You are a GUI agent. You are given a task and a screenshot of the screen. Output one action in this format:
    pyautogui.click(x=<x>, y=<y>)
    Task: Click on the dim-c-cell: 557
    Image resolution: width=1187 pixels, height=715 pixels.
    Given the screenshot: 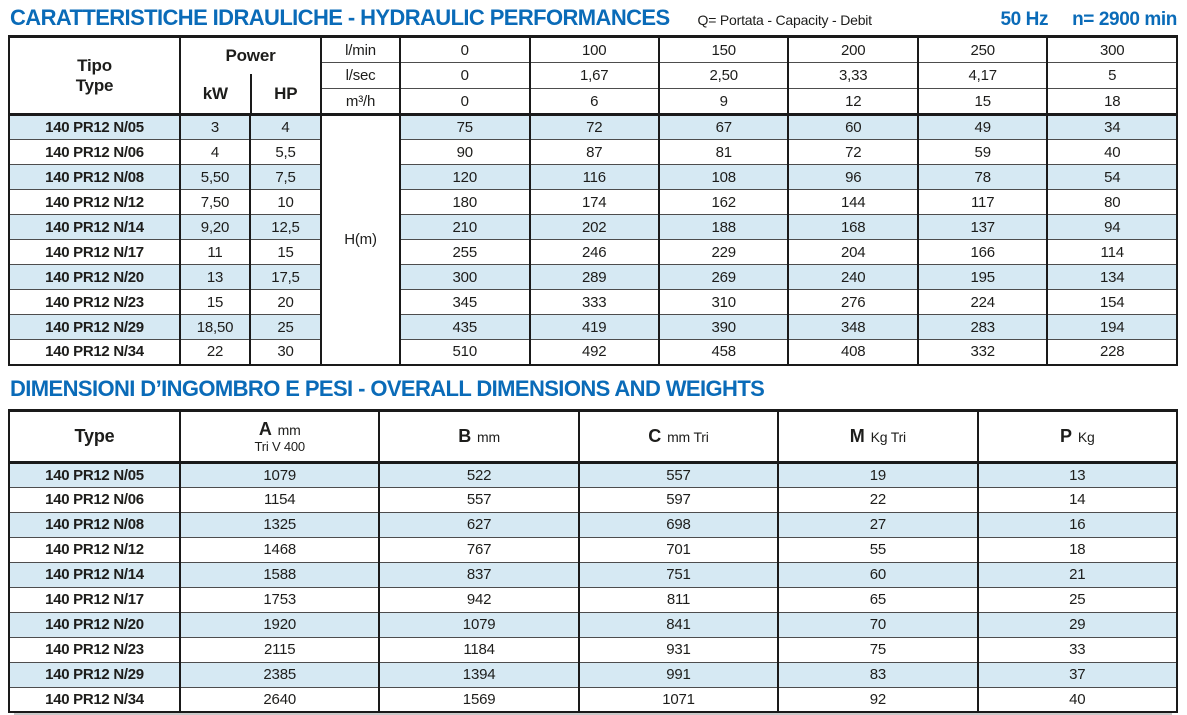 What is the action you would take?
    pyautogui.click(x=678, y=474)
    